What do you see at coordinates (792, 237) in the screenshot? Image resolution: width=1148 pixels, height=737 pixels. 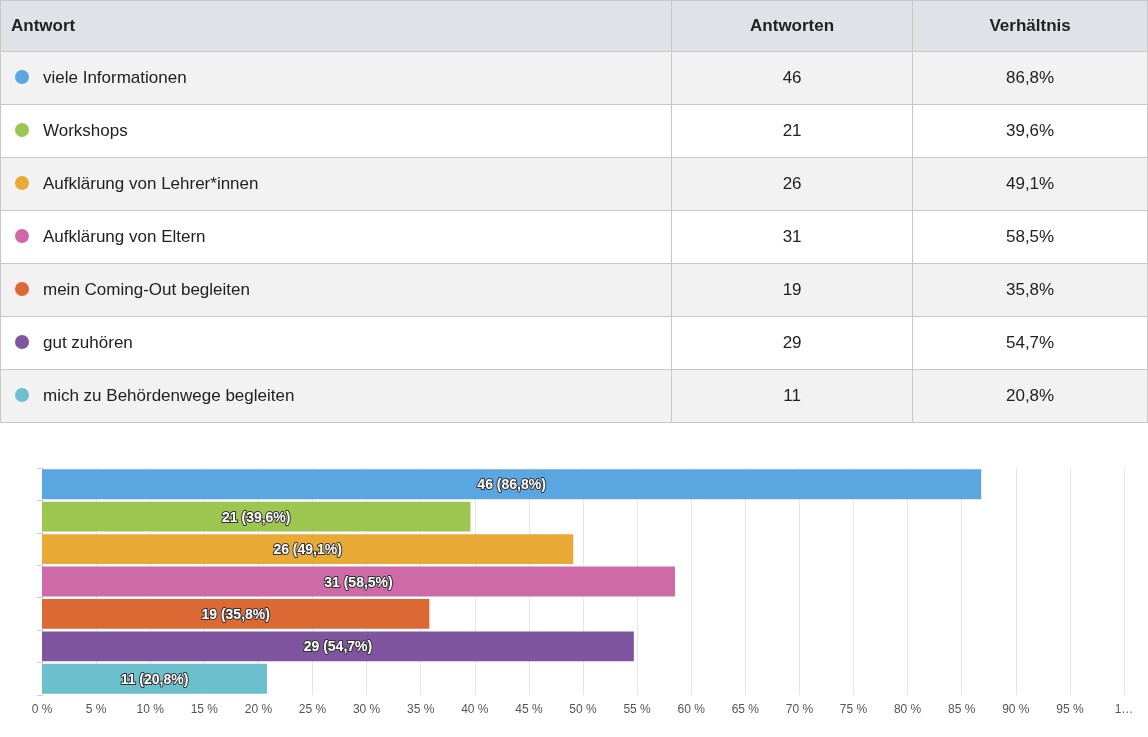 I see `data-label: 31` at bounding box center [792, 237].